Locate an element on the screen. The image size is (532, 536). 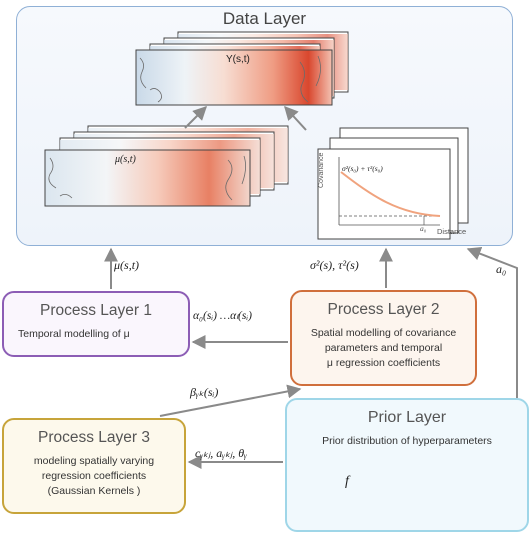
variogram-stack is located at coordinates (393, 183).